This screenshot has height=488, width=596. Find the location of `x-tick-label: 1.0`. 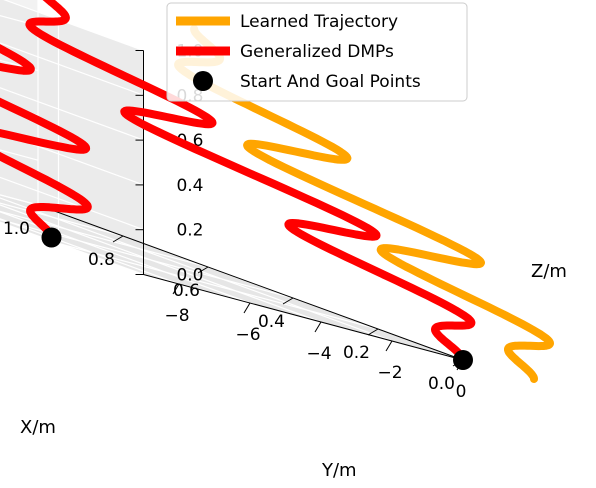

x-tick-label: 1.0 is located at coordinates (16, 229).